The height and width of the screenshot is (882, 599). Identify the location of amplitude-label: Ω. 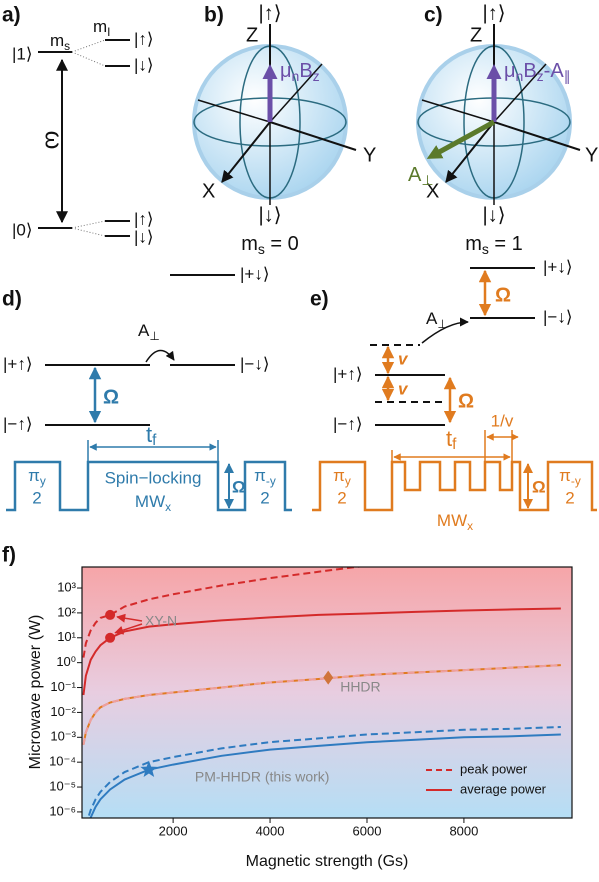
(539, 486).